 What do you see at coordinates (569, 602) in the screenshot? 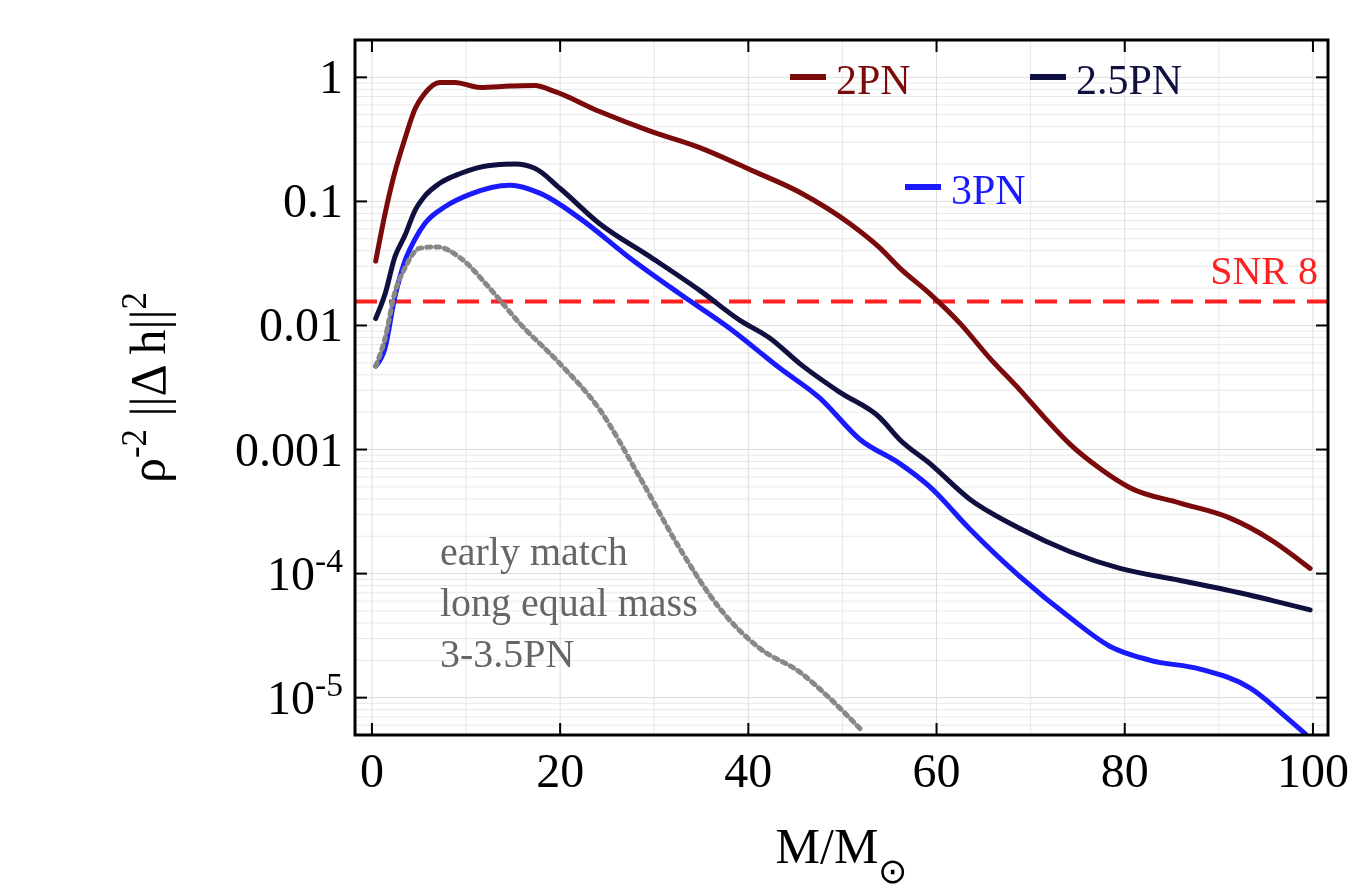
I see `annotation: early match long equal mass 3-3.5PN` at bounding box center [569, 602].